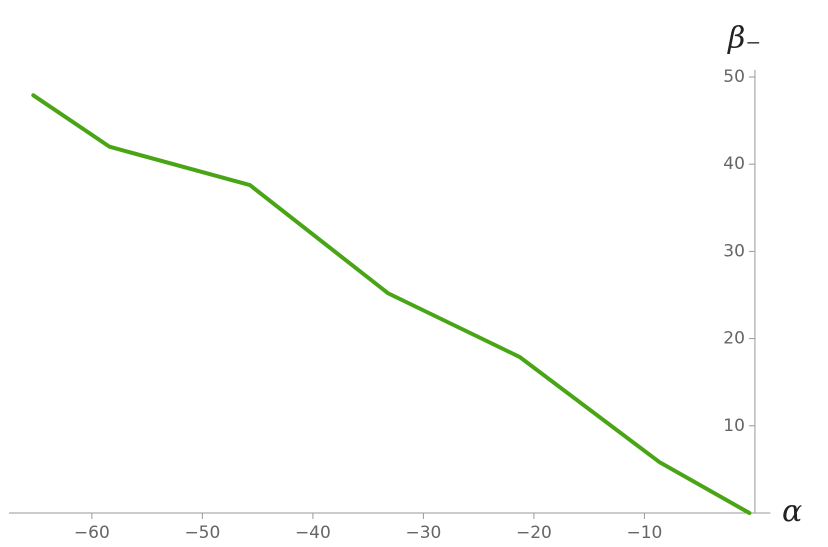  I want to click on x-tick-label: −20, so click(534, 533).